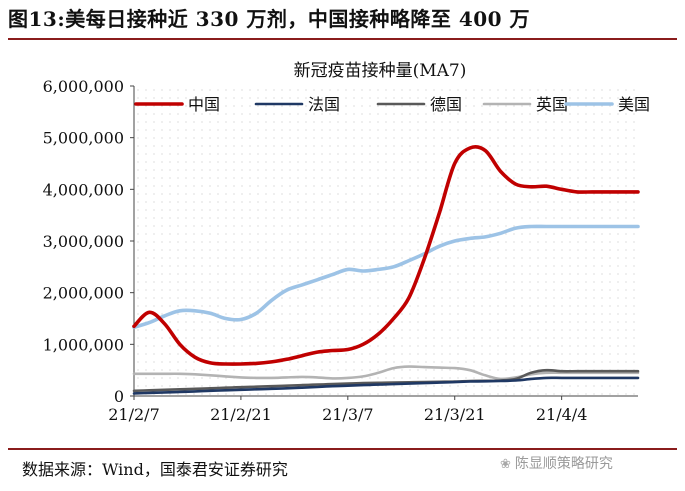 This screenshot has width=685, height=491. What do you see at coordinates (380, 71) in the screenshot?
I see `chart-title: 新冠疫苗接种量(MA7)` at bounding box center [380, 71].